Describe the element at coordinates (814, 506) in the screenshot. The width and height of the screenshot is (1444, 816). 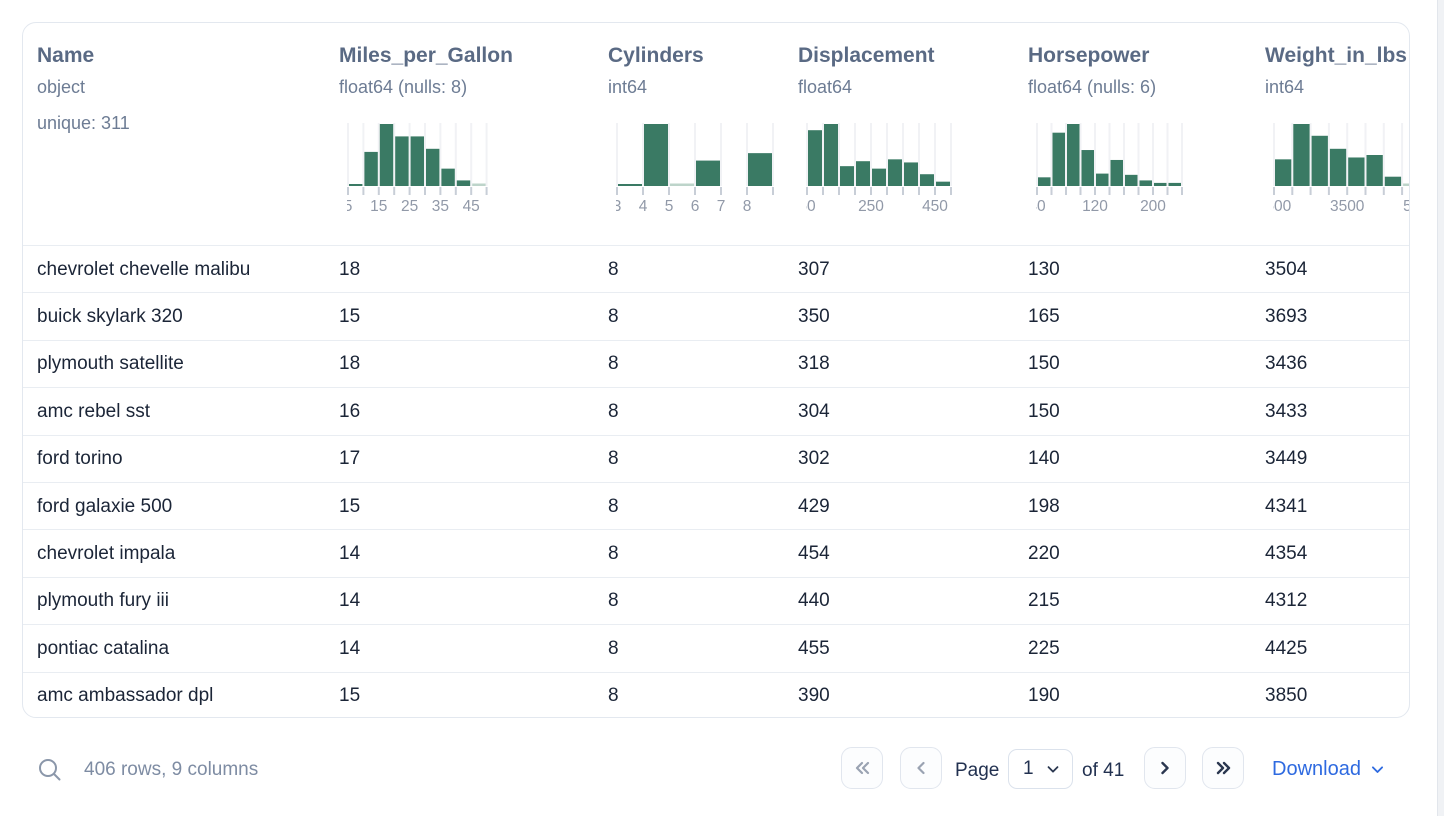
I see `table-cell: 429` at that location.